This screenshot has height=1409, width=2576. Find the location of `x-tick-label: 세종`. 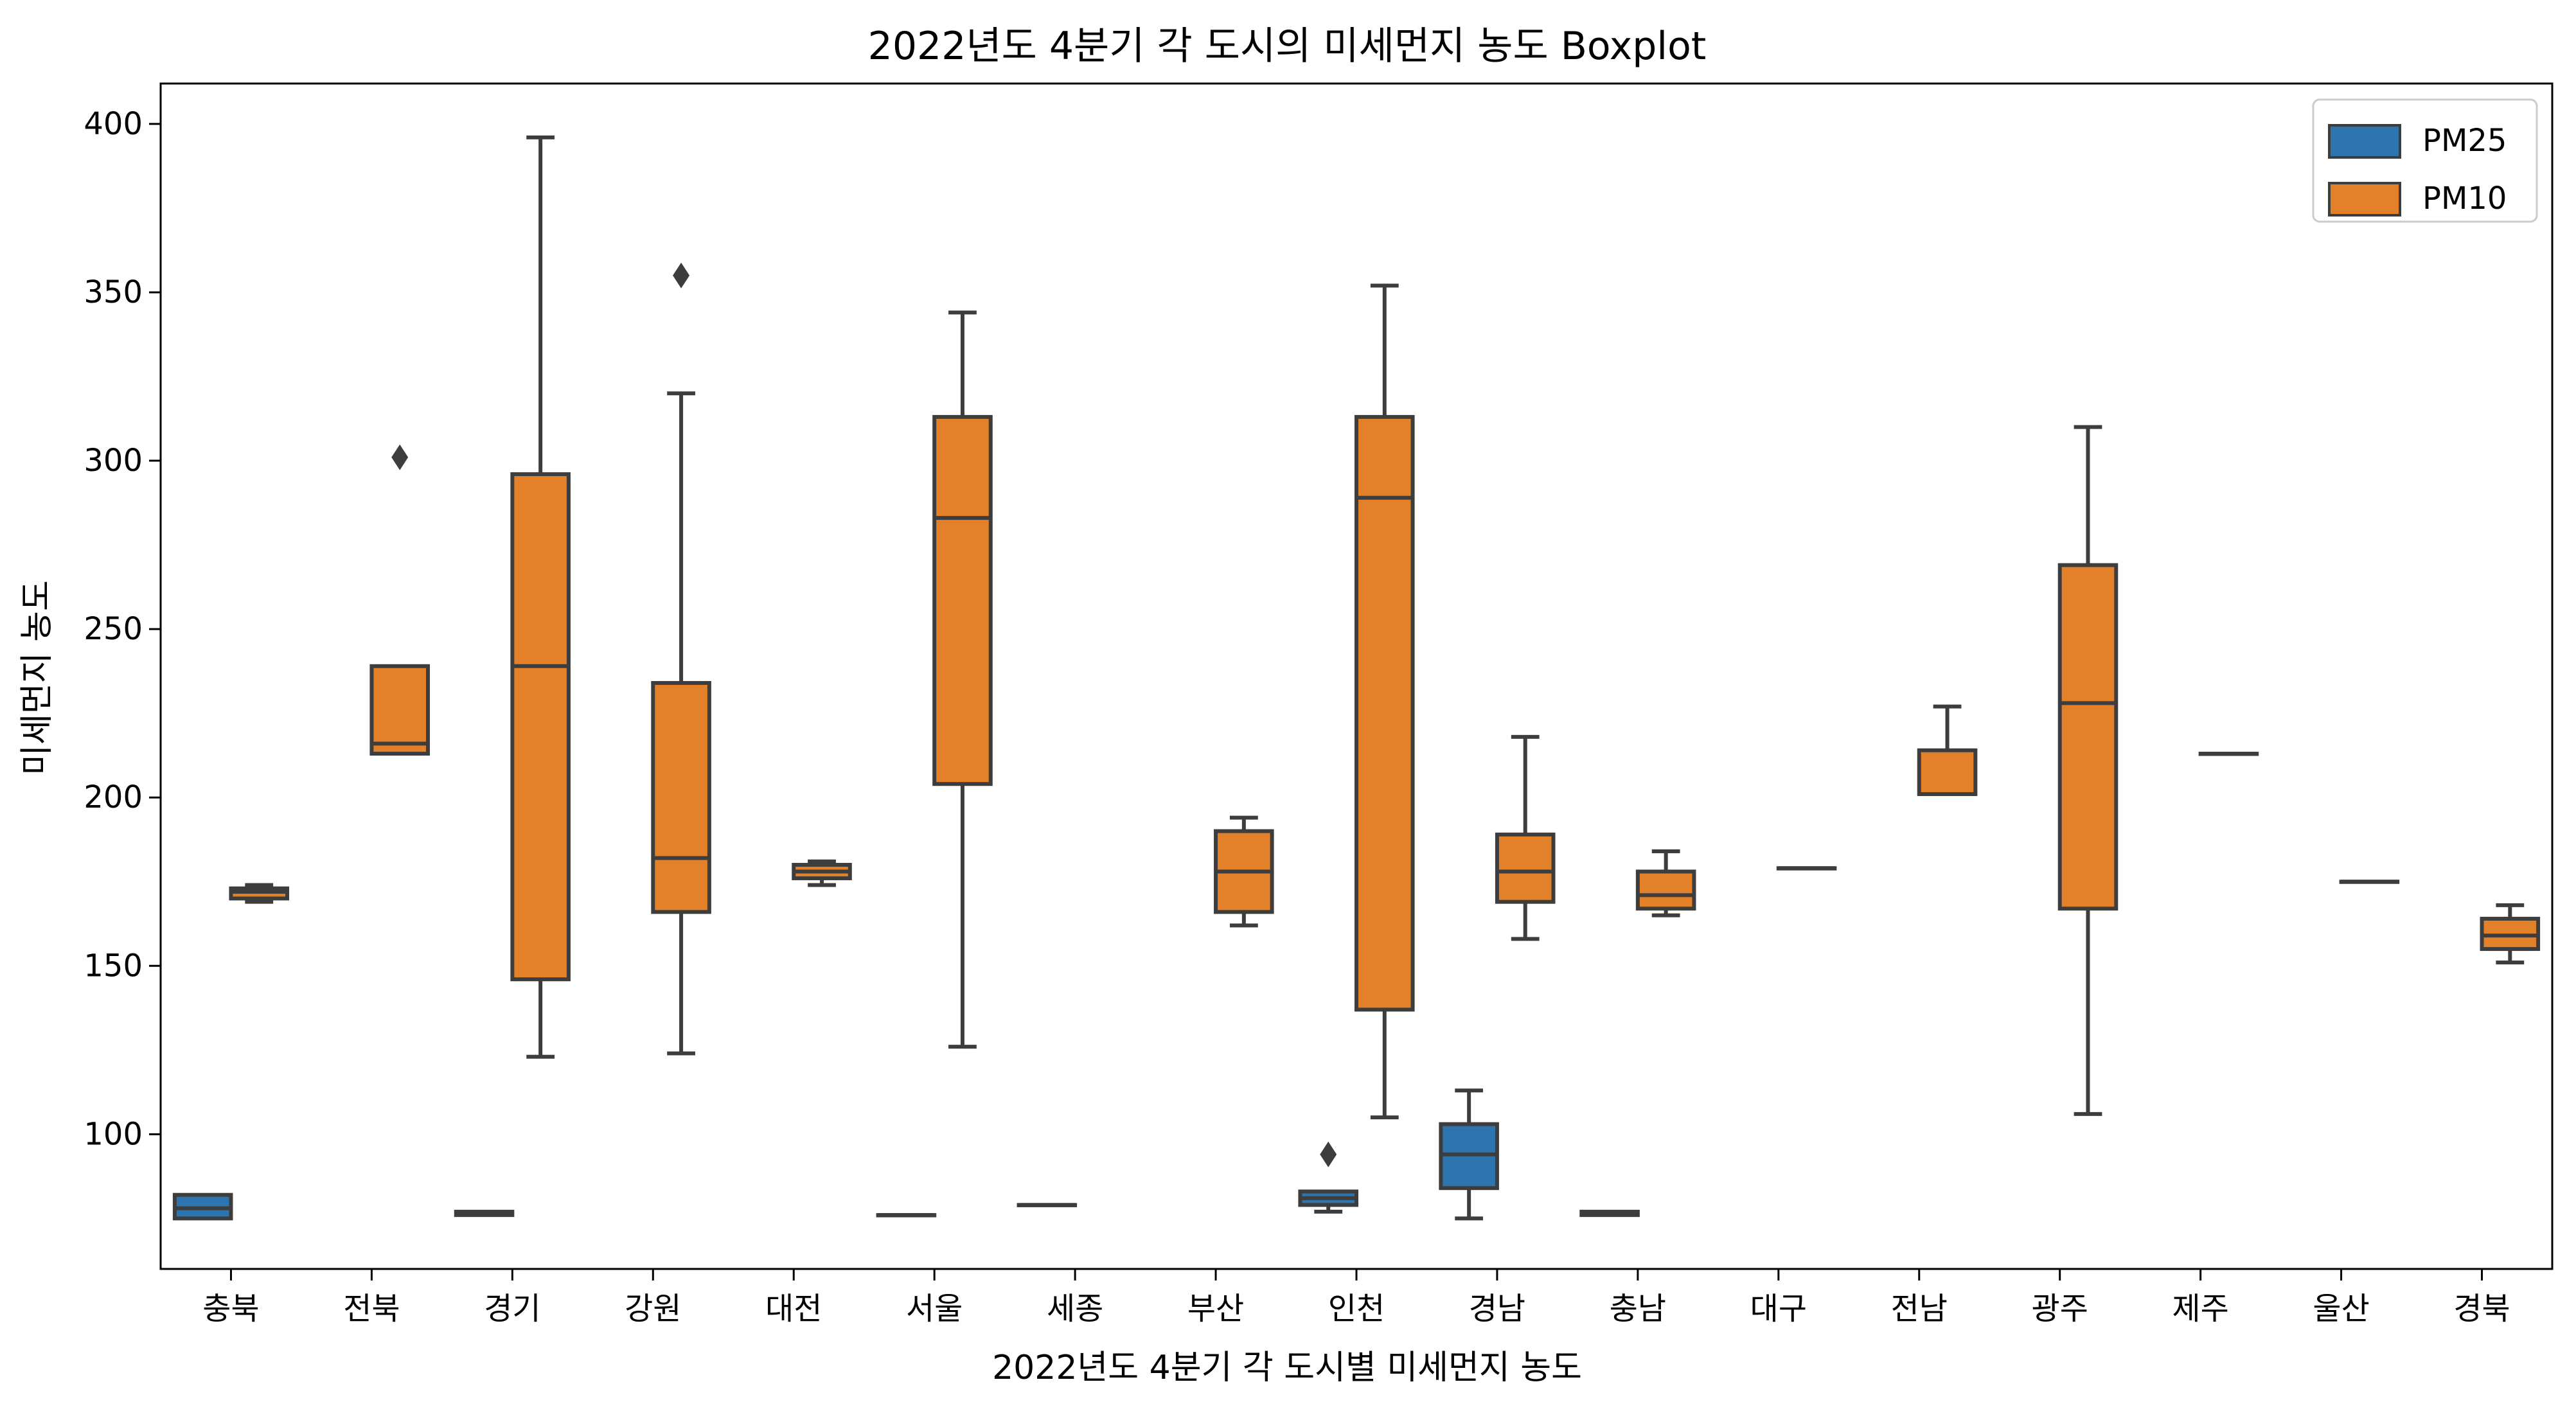

x-tick-label: 세종 is located at coordinates (1075, 1309).